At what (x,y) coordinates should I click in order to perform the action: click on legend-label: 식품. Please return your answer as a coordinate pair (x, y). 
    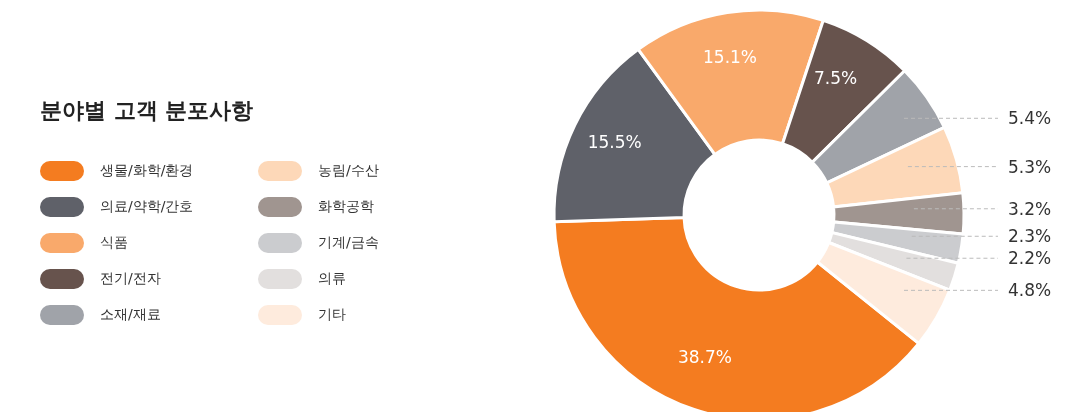
    Looking at the image, I should click on (114, 243).